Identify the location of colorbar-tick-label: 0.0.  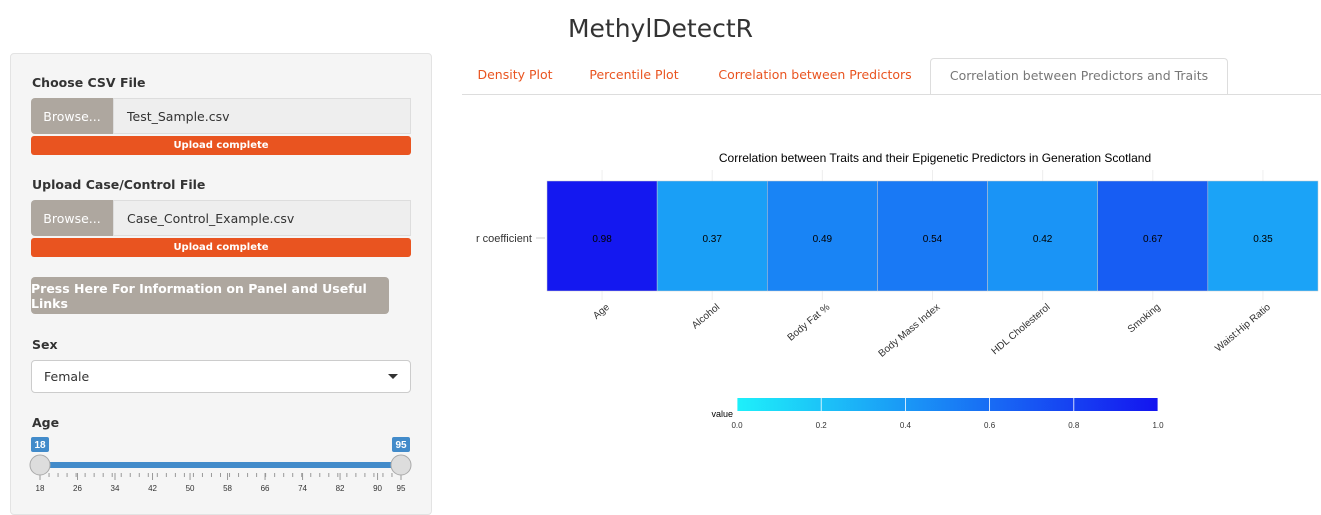
(737, 425).